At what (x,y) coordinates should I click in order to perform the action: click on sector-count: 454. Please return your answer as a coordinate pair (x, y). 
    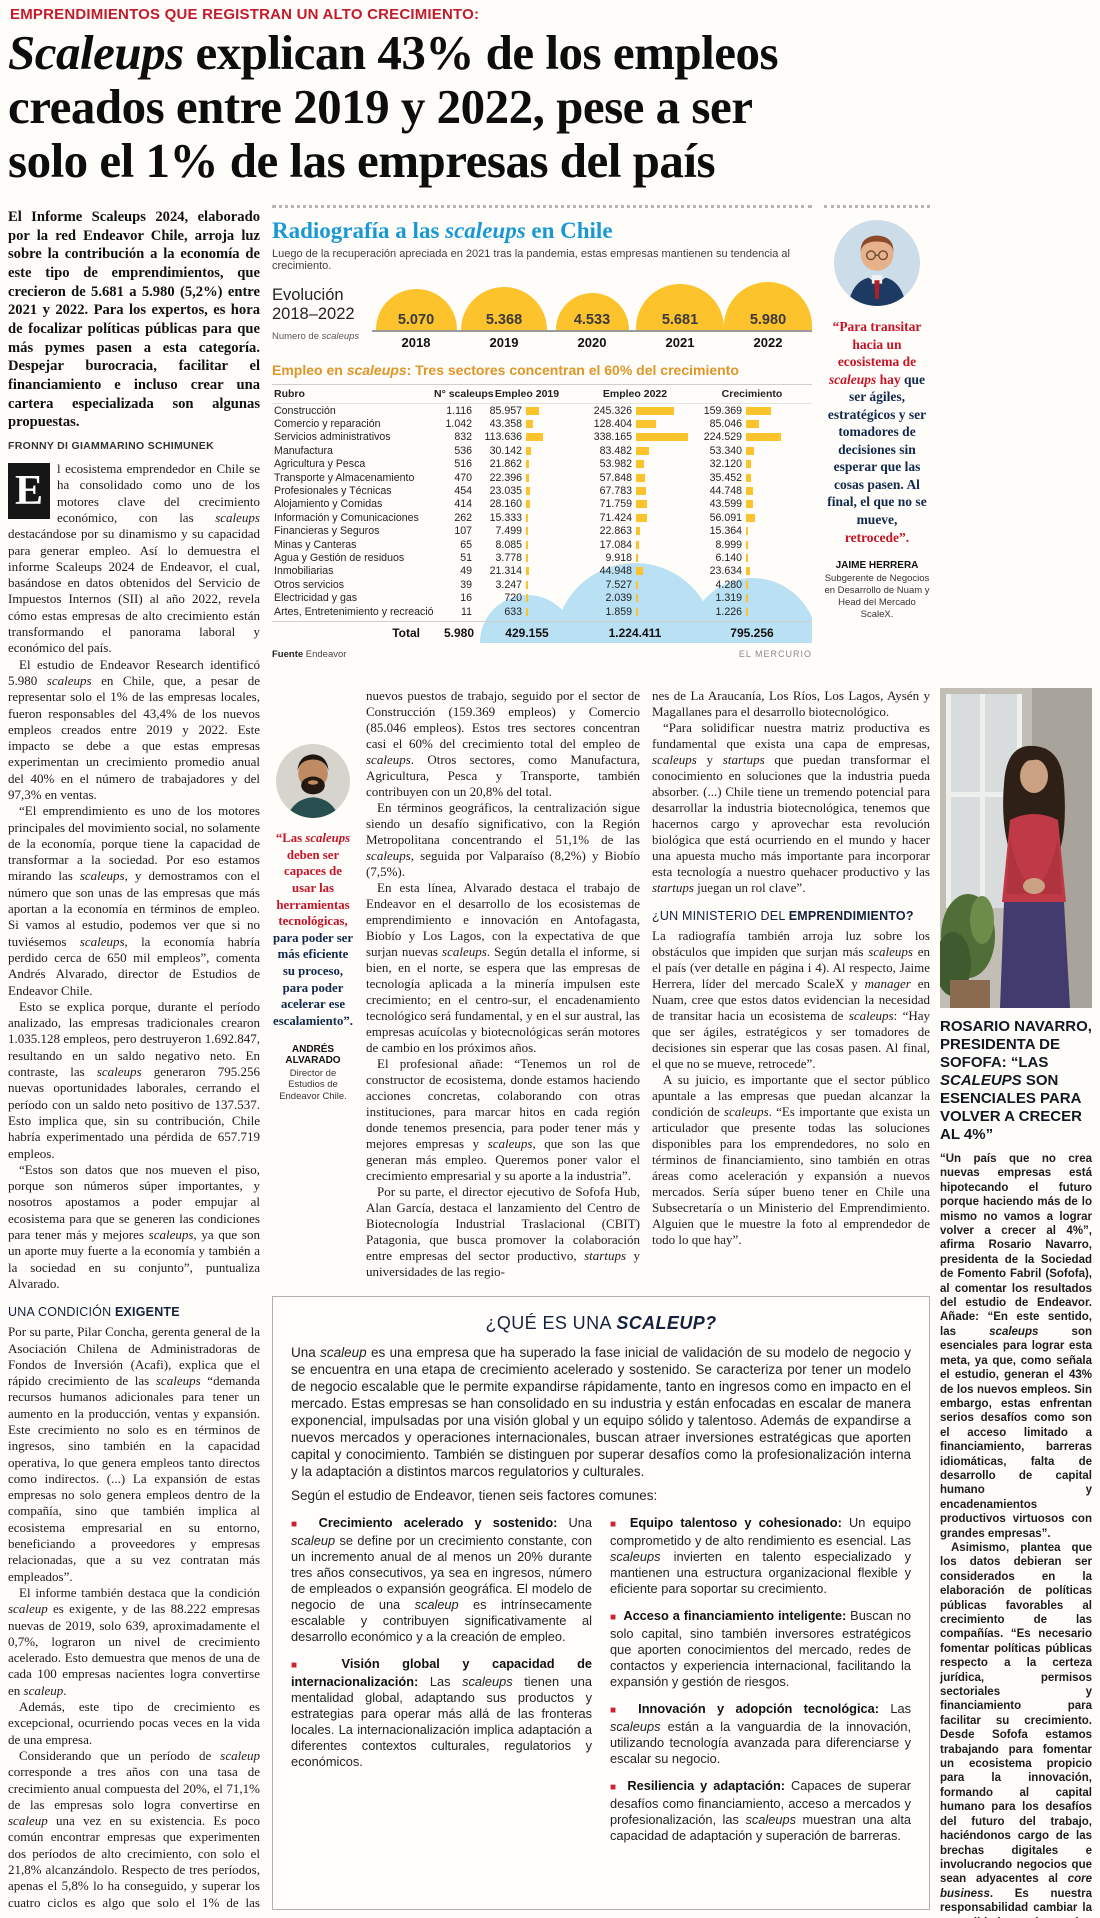
    Looking at the image, I should click on (463, 491).